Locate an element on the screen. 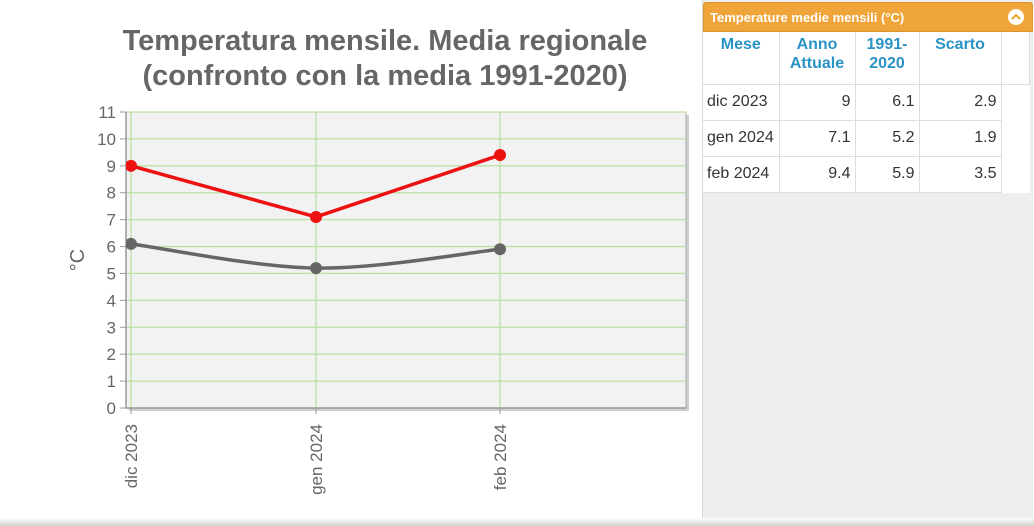 The image size is (1034, 526). chart-title-line-1: Temperatura mensile. Media regionale is located at coordinates (385, 41).